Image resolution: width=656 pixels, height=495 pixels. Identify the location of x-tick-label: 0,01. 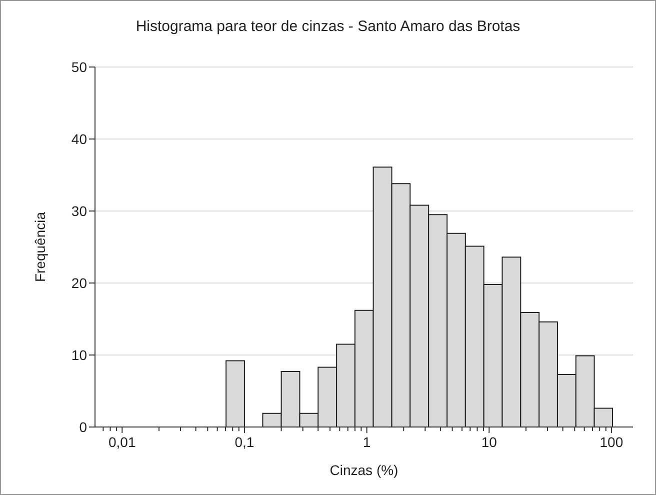
(122, 442).